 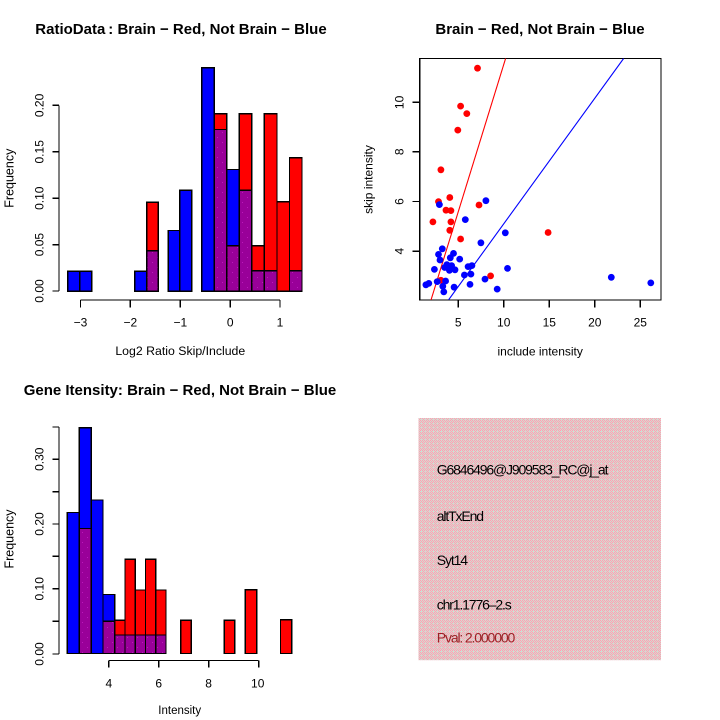 What do you see at coordinates (539, 29) in the screenshot?
I see `svg-text: Brain − Red, Not Brain − Blue` at bounding box center [539, 29].